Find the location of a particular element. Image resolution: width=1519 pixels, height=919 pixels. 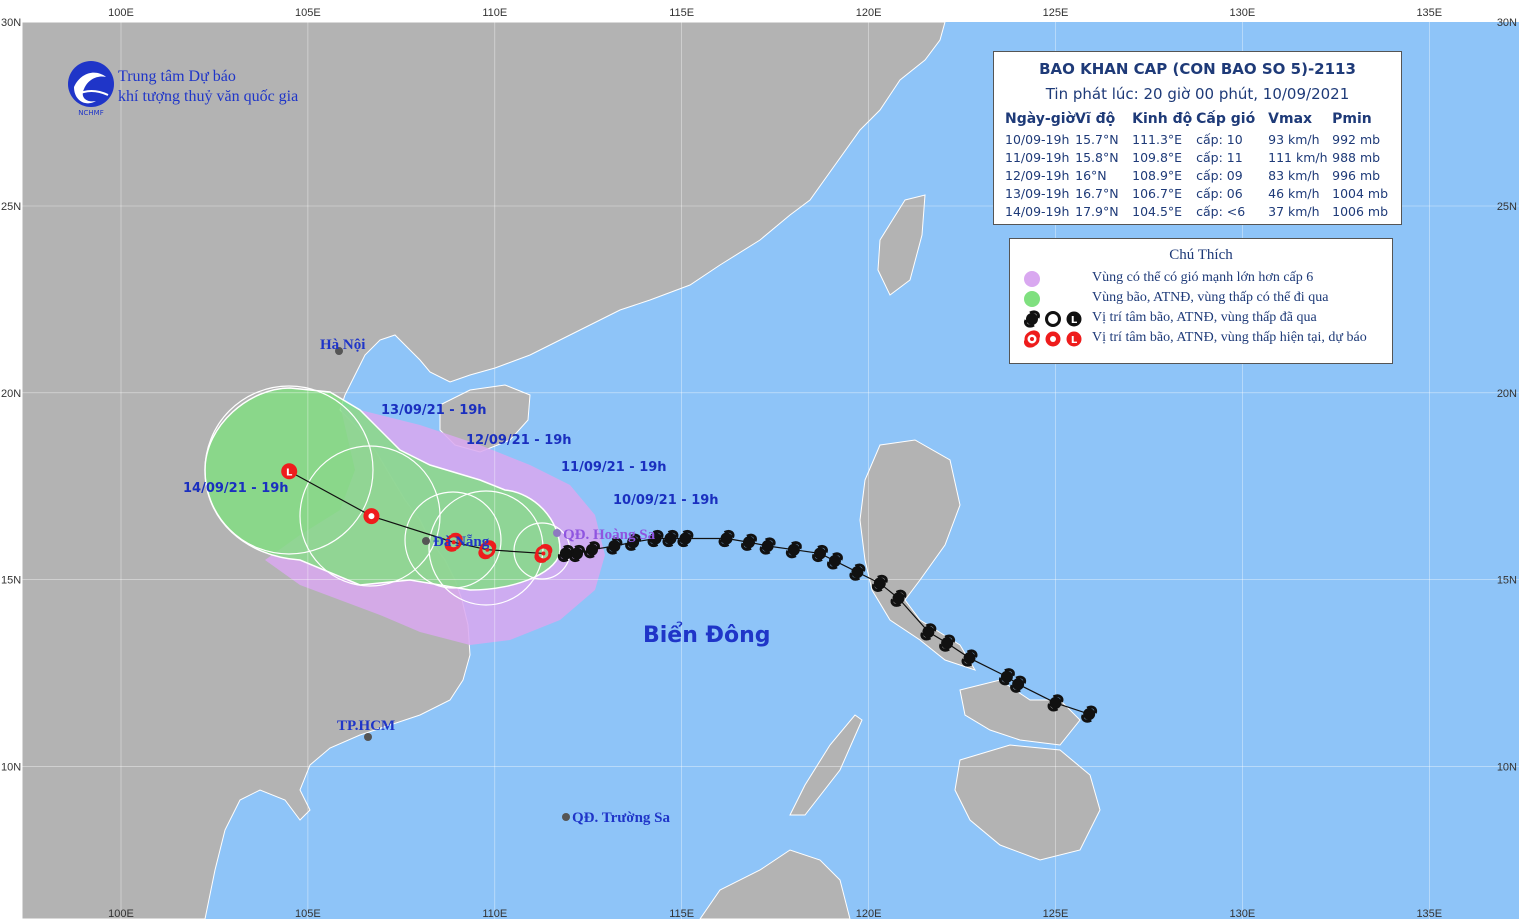

bulletin-issued-time: Tin phát lúc: 20 giờ 00 phút, 10/09/2021 is located at coordinates (1197, 94).